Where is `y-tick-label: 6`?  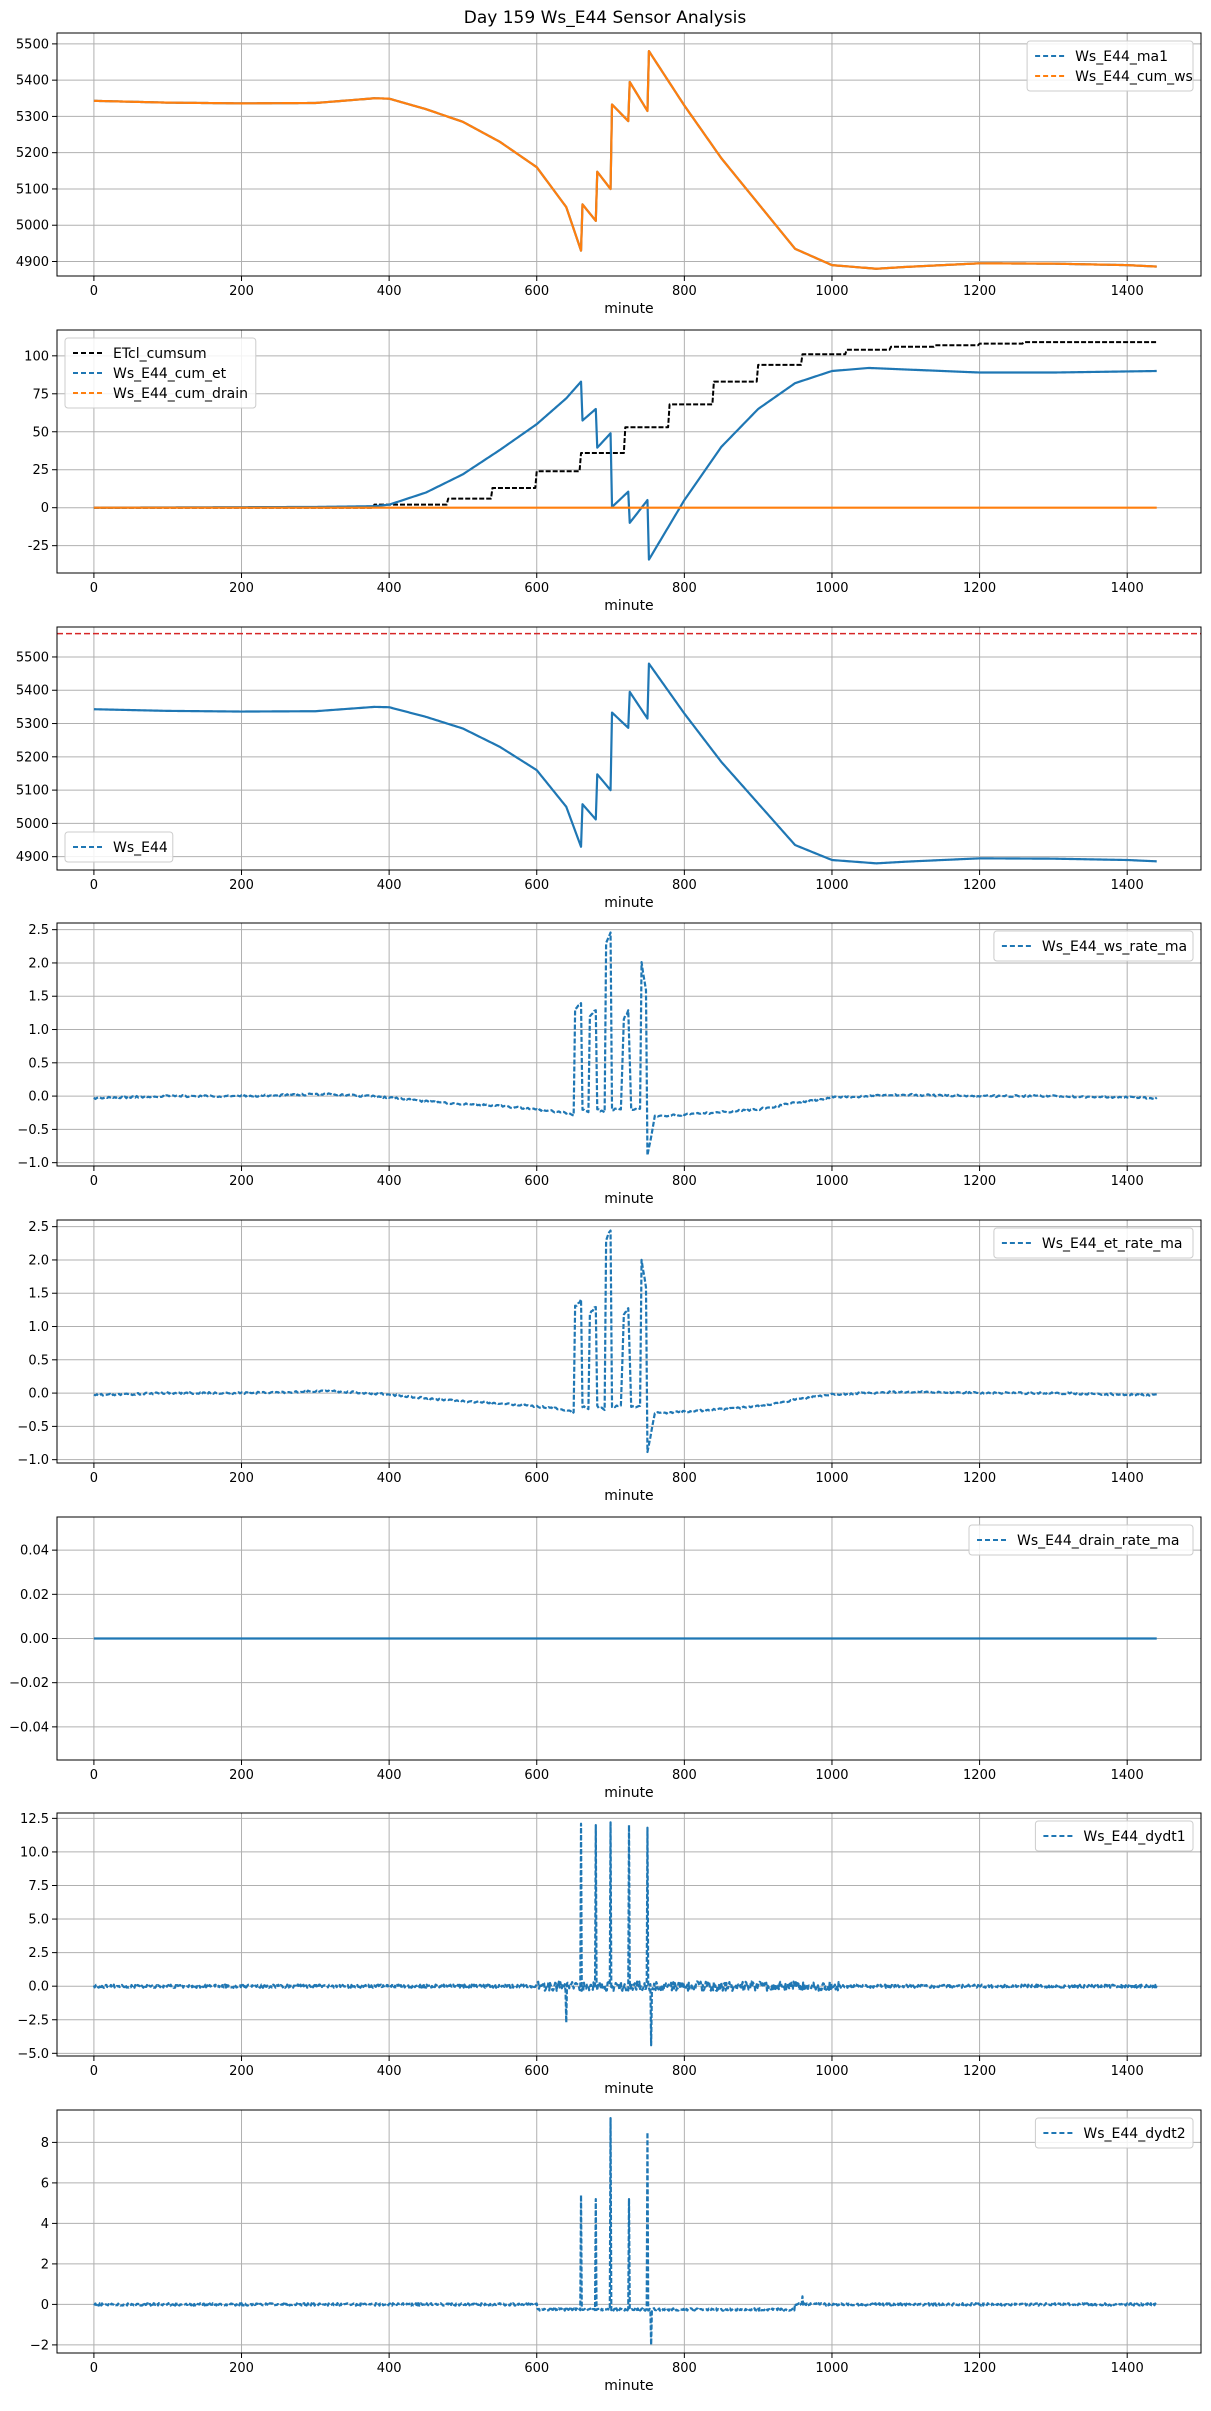 y-tick-label: 6 is located at coordinates (45, 2183).